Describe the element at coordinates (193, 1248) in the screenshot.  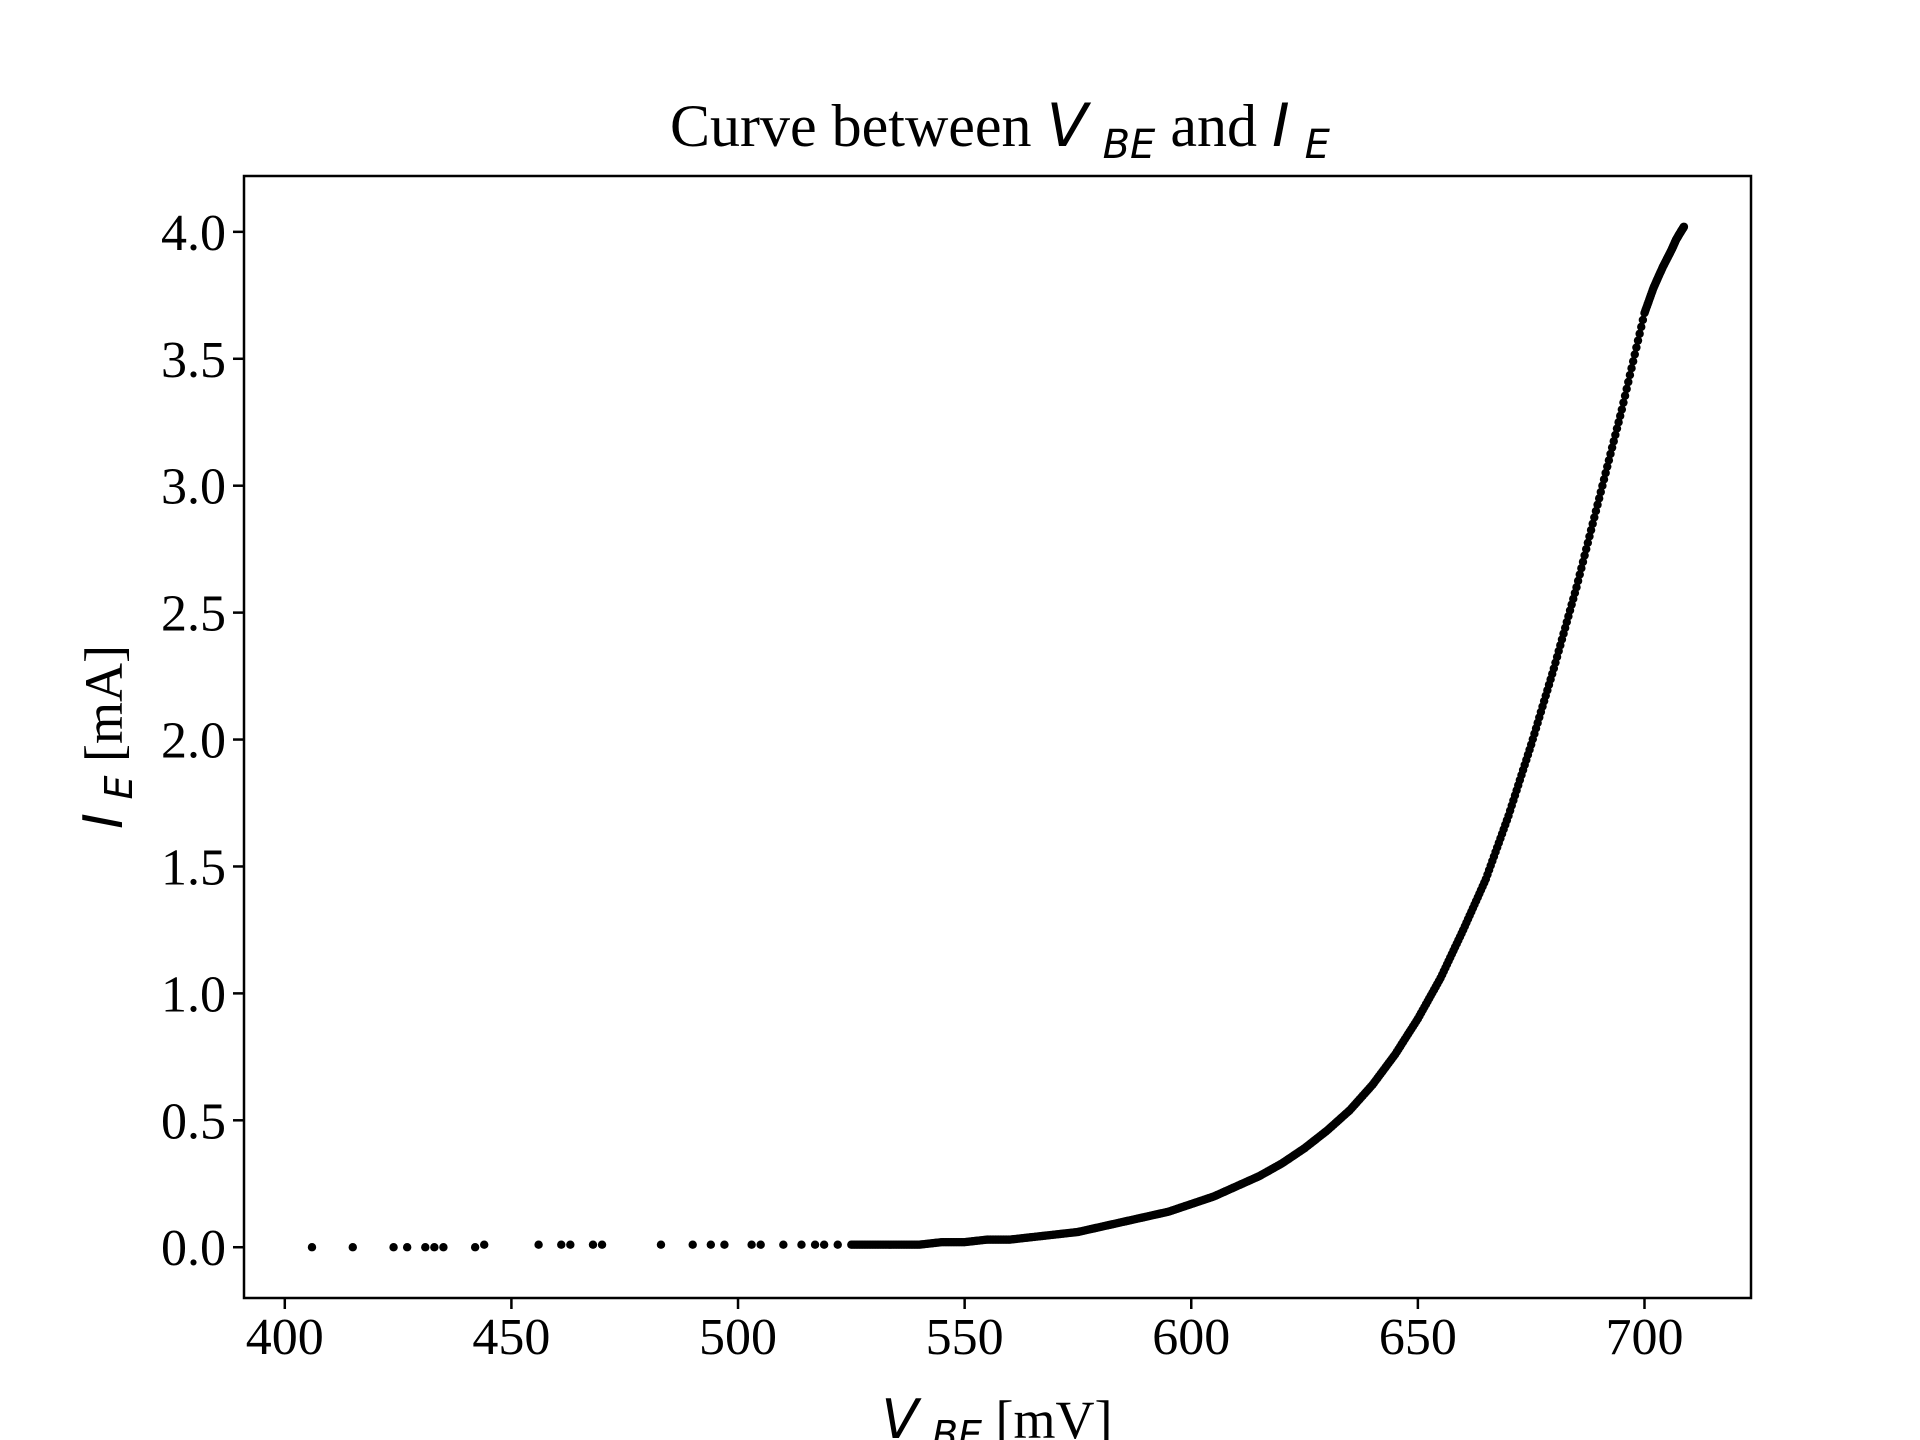
I see `y-tick-label: 0.0` at that location.